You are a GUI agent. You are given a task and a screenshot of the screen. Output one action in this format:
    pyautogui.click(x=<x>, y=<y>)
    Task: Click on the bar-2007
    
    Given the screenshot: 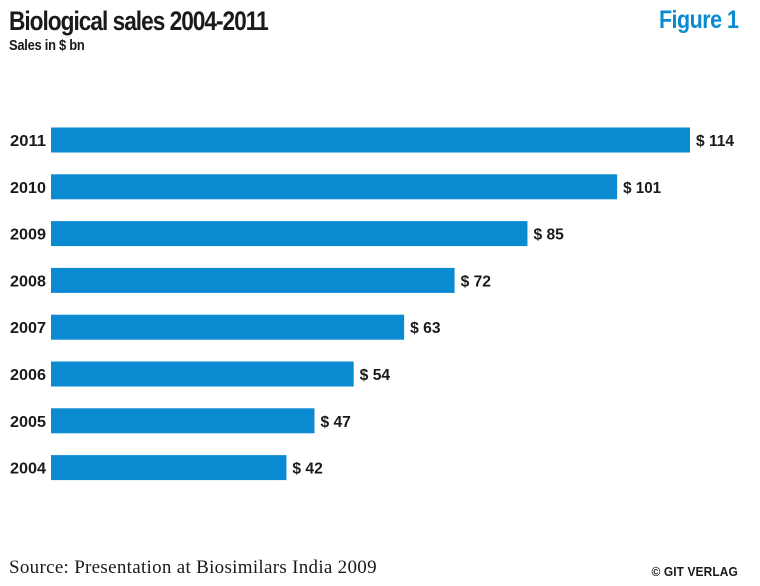 What is the action you would take?
    pyautogui.click(x=228, y=327)
    